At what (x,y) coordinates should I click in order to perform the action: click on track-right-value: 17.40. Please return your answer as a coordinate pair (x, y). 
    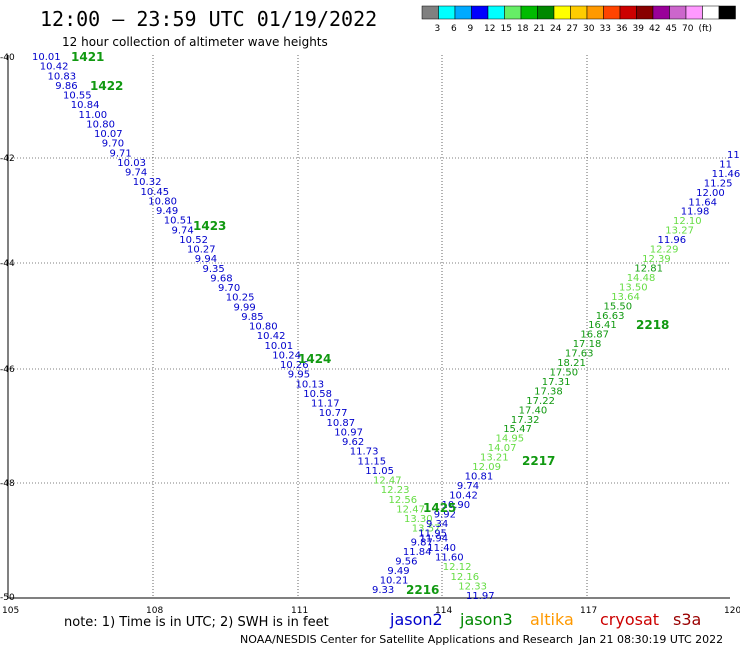
    Looking at the image, I should click on (533, 410).